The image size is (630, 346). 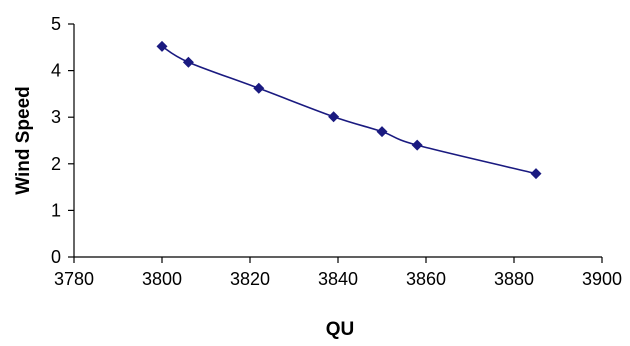 What do you see at coordinates (162, 279) in the screenshot?
I see `x-tick-label: 3800` at bounding box center [162, 279].